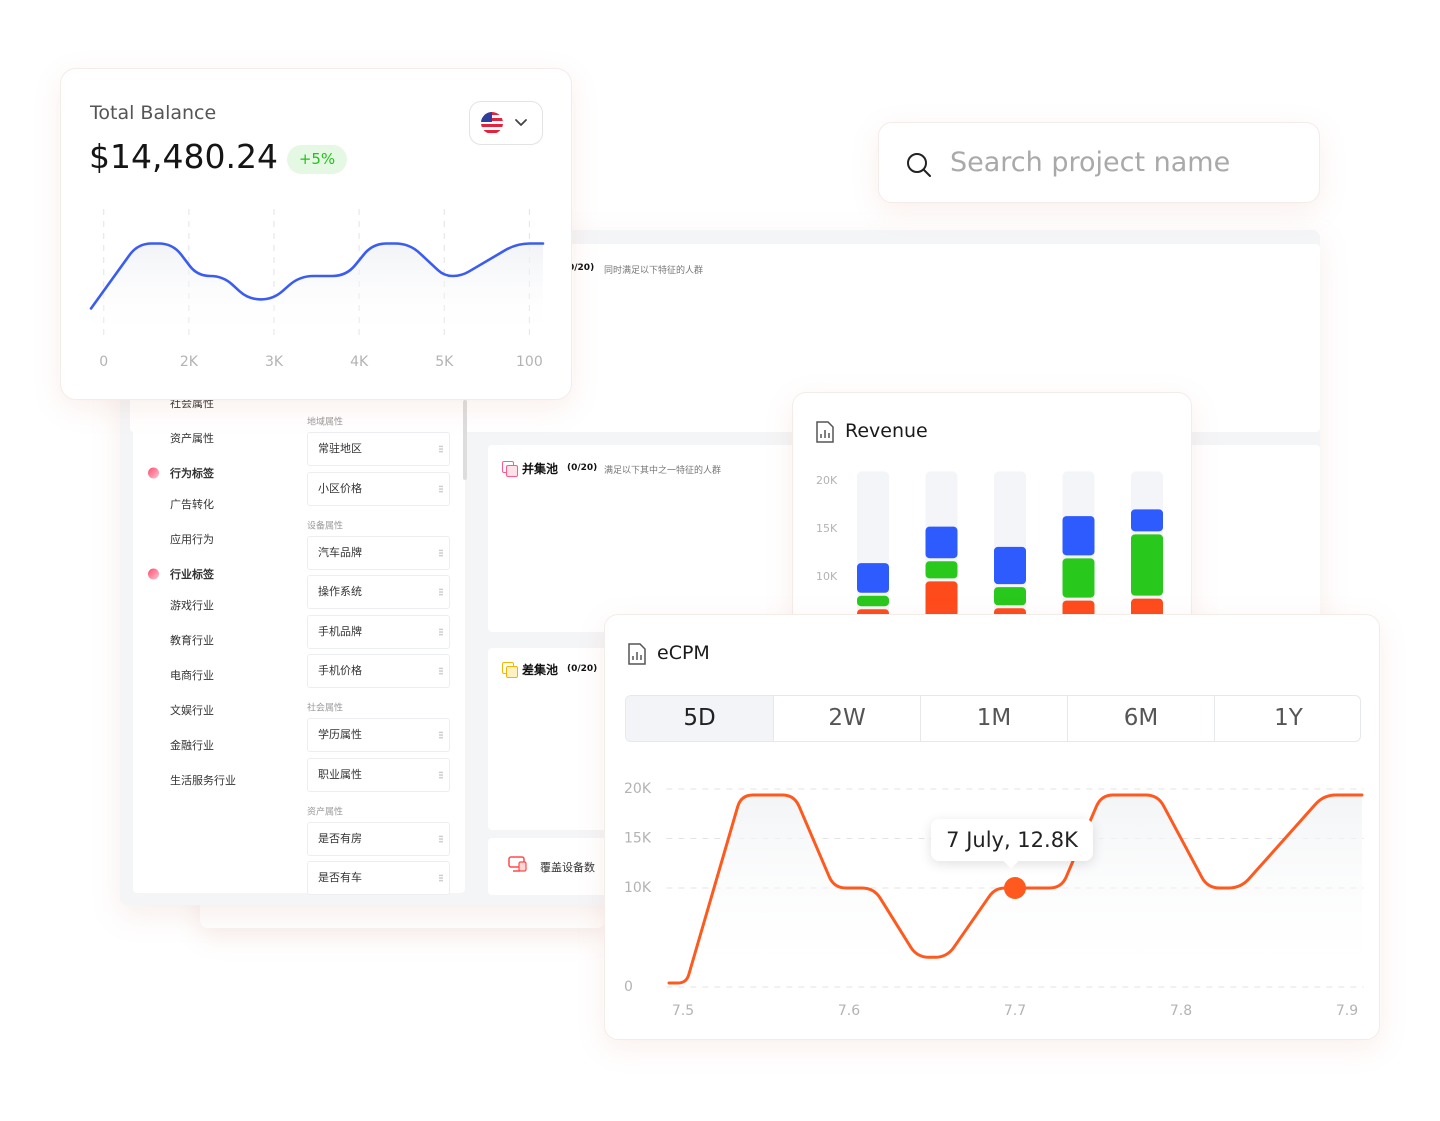  What do you see at coordinates (325, 812) in the screenshot?
I see `group-title: 资产属性` at bounding box center [325, 812].